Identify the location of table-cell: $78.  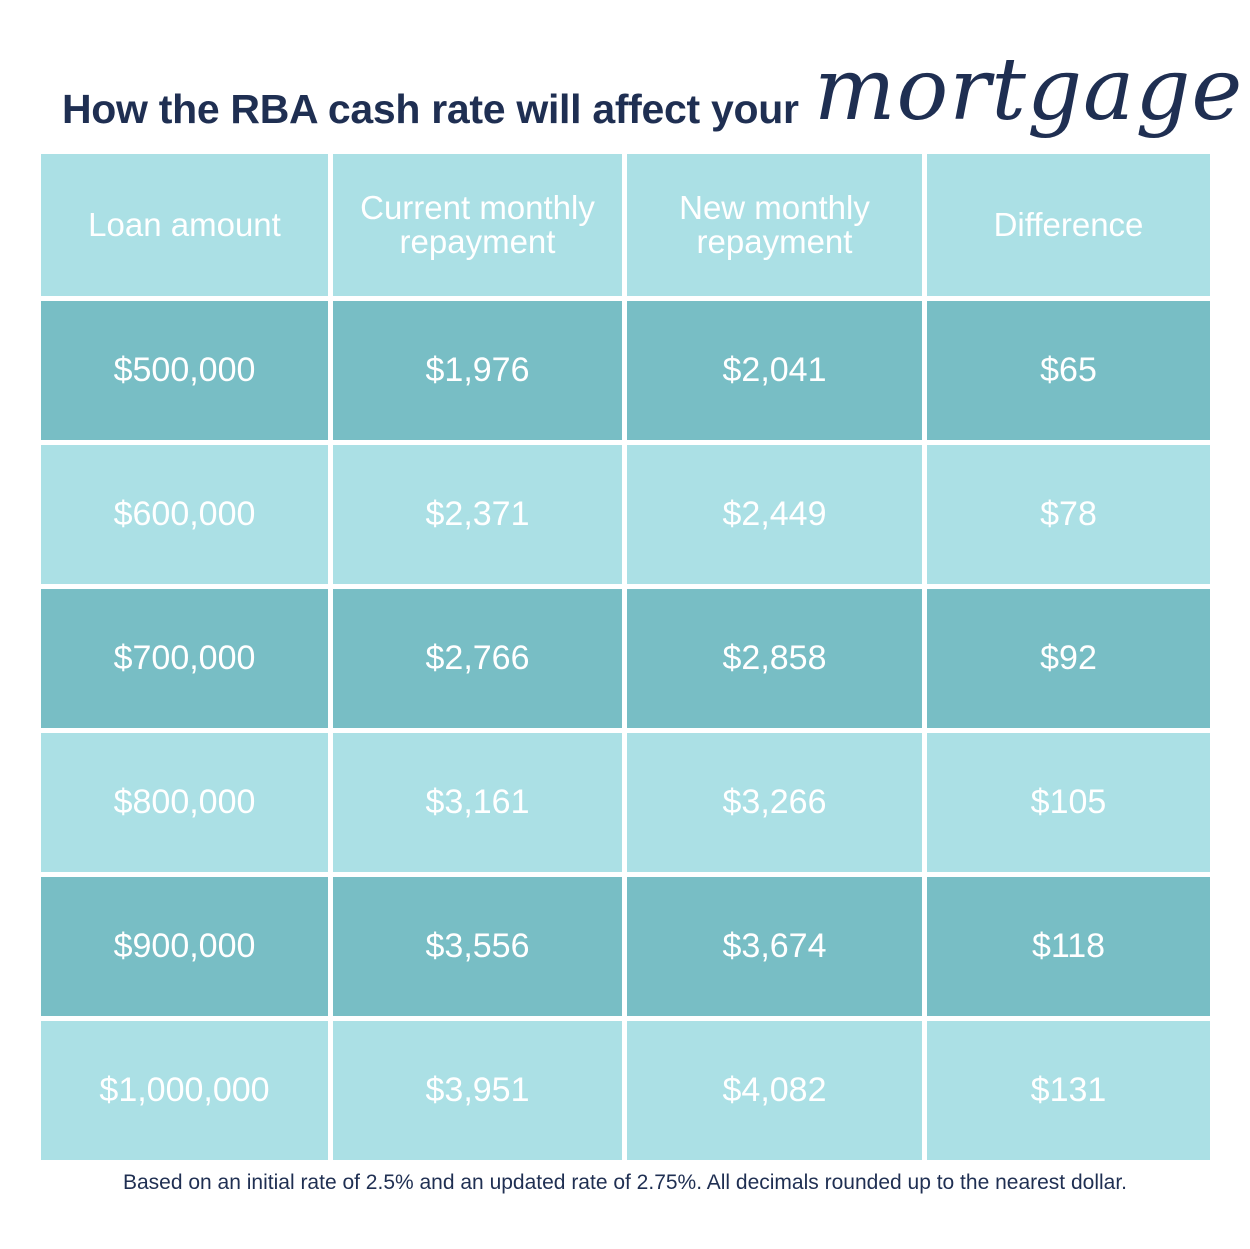
(1068, 514).